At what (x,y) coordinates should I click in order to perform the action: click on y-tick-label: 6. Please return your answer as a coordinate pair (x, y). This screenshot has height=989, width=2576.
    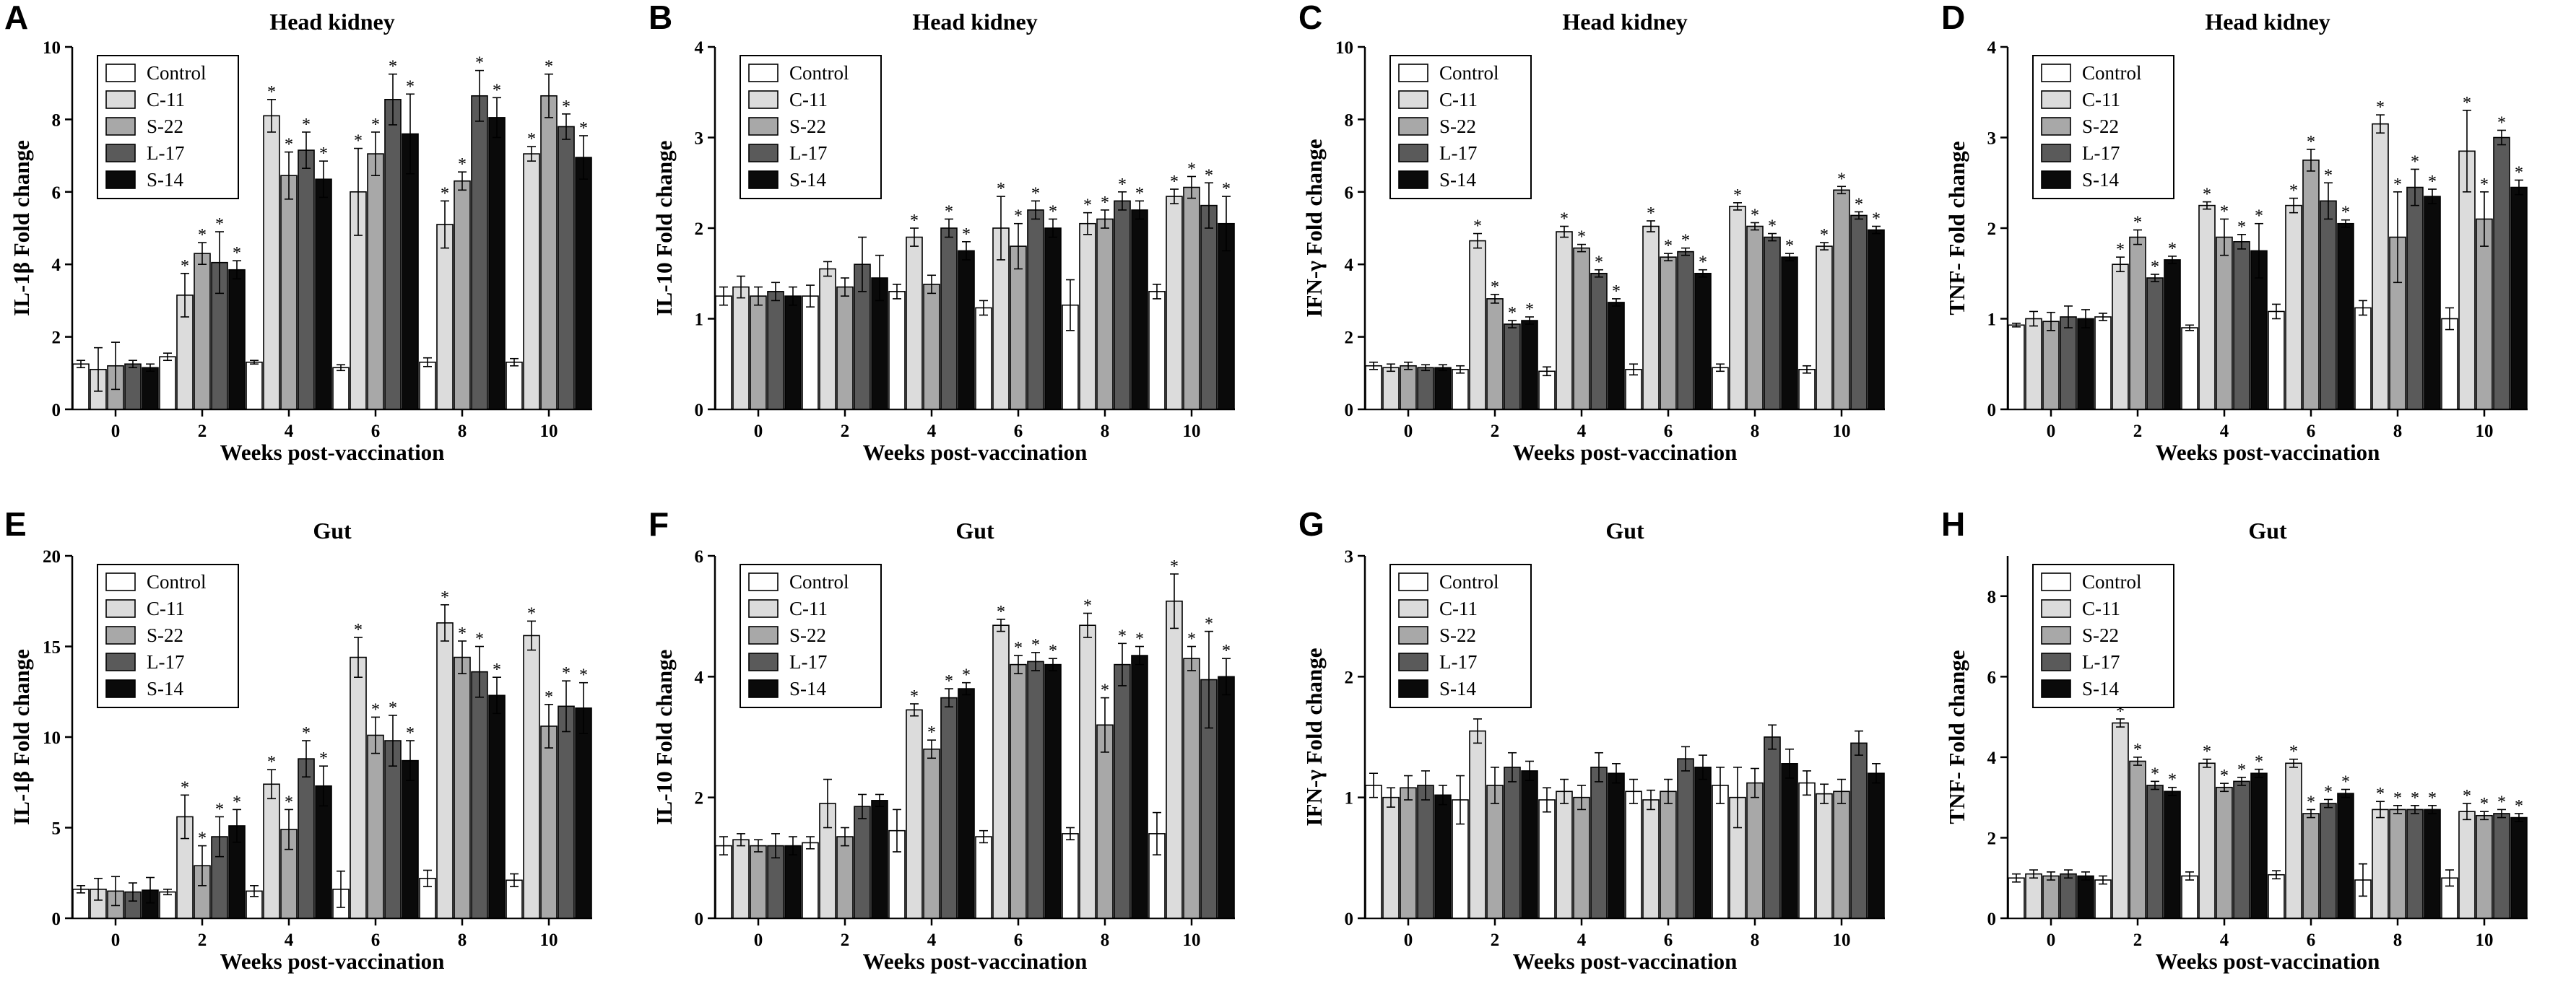
    Looking at the image, I should click on (1349, 193).